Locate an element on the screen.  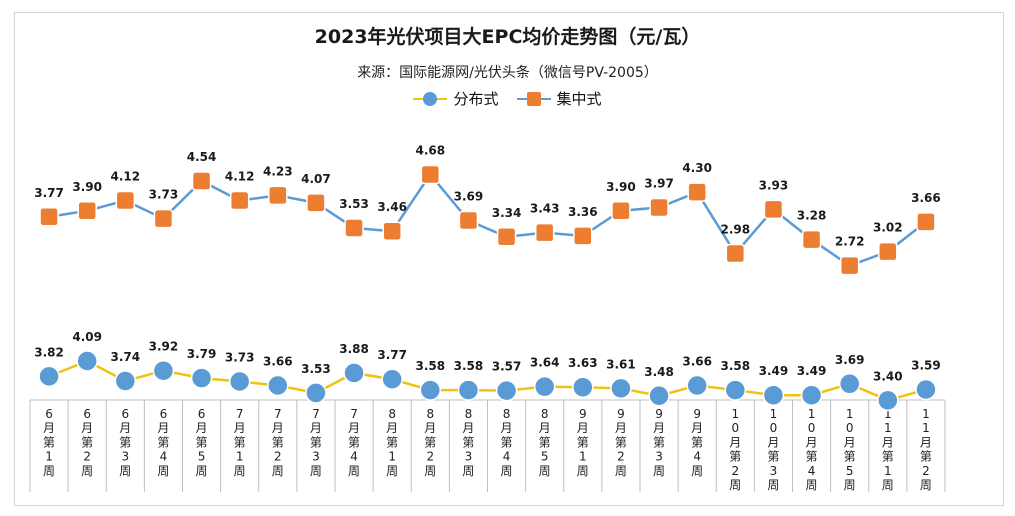
x-tick-label: 6 月第 5 周 is located at coordinates (202, 442).